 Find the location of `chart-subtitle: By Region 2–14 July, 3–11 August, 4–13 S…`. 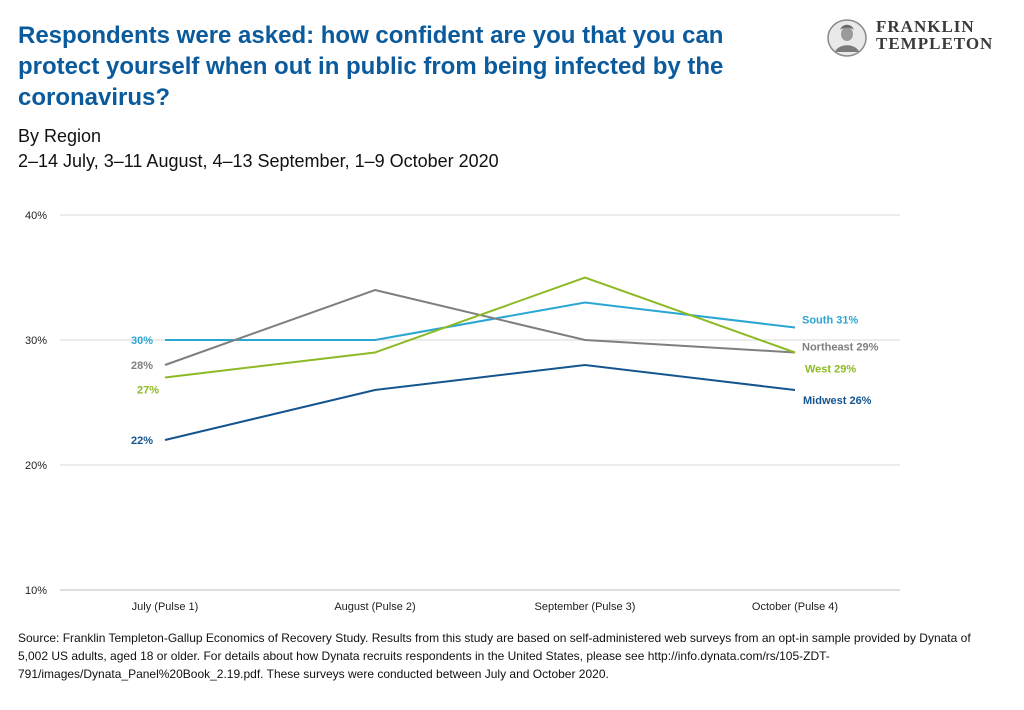

chart-subtitle: By Region 2–14 July, 3–11 August, 4–13 S… is located at coordinates (258, 149).